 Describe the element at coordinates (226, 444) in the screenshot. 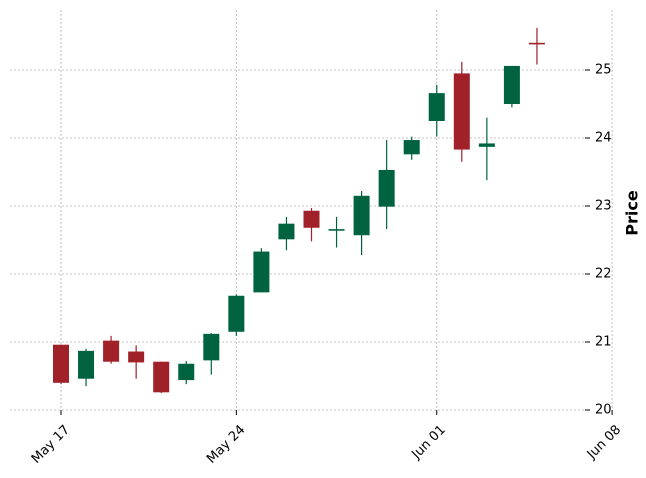

I see `x-tick-label: May 24` at that location.